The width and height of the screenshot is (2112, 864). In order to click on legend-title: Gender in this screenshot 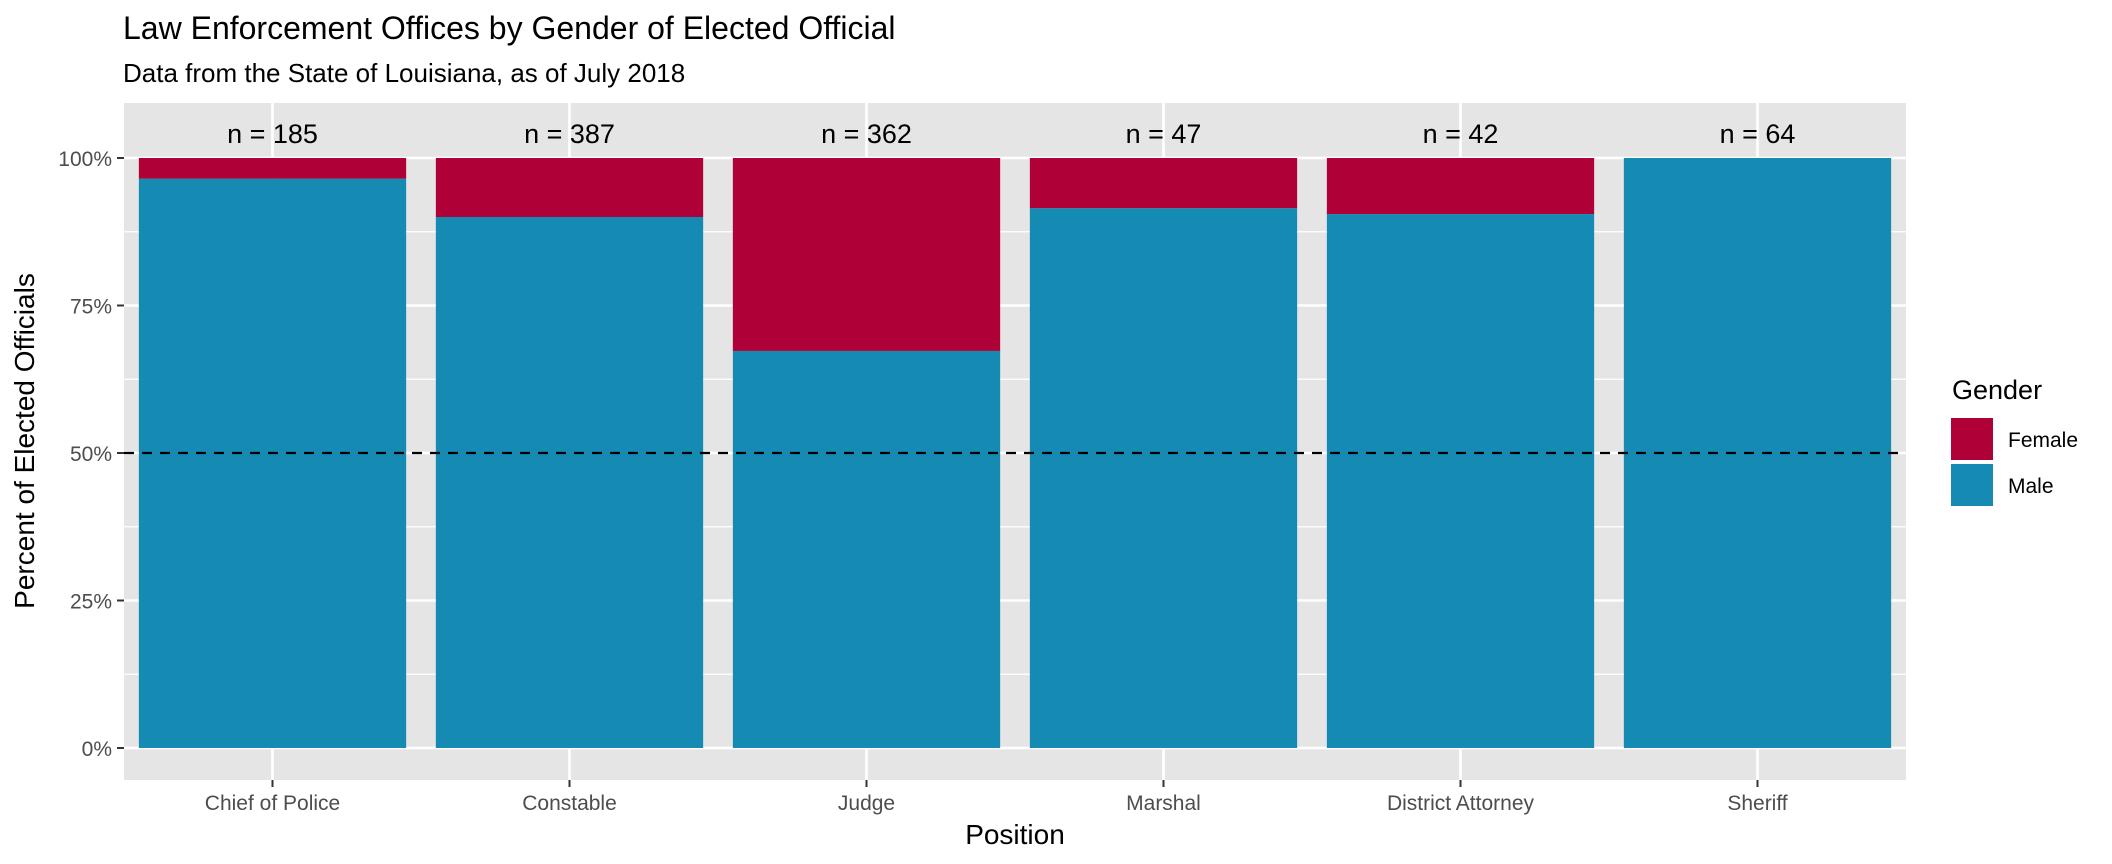, I will do `click(1997, 390)`.